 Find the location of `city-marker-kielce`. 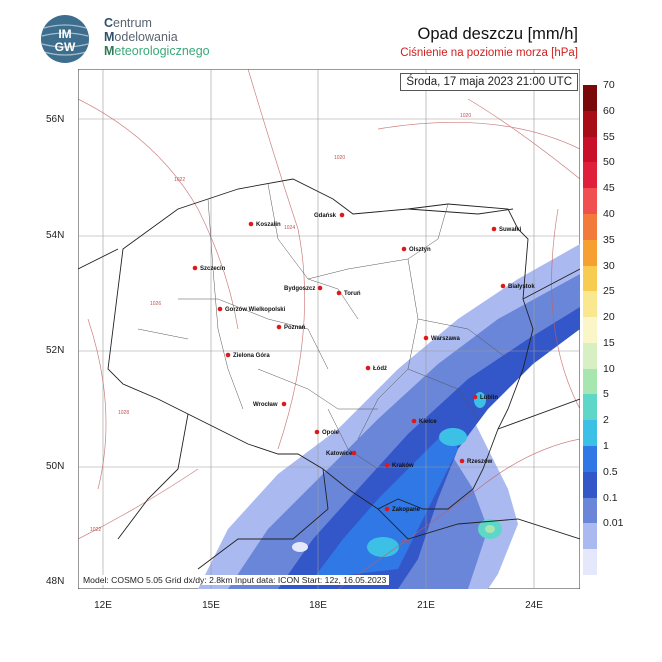

city-marker-kielce is located at coordinates (414, 421).